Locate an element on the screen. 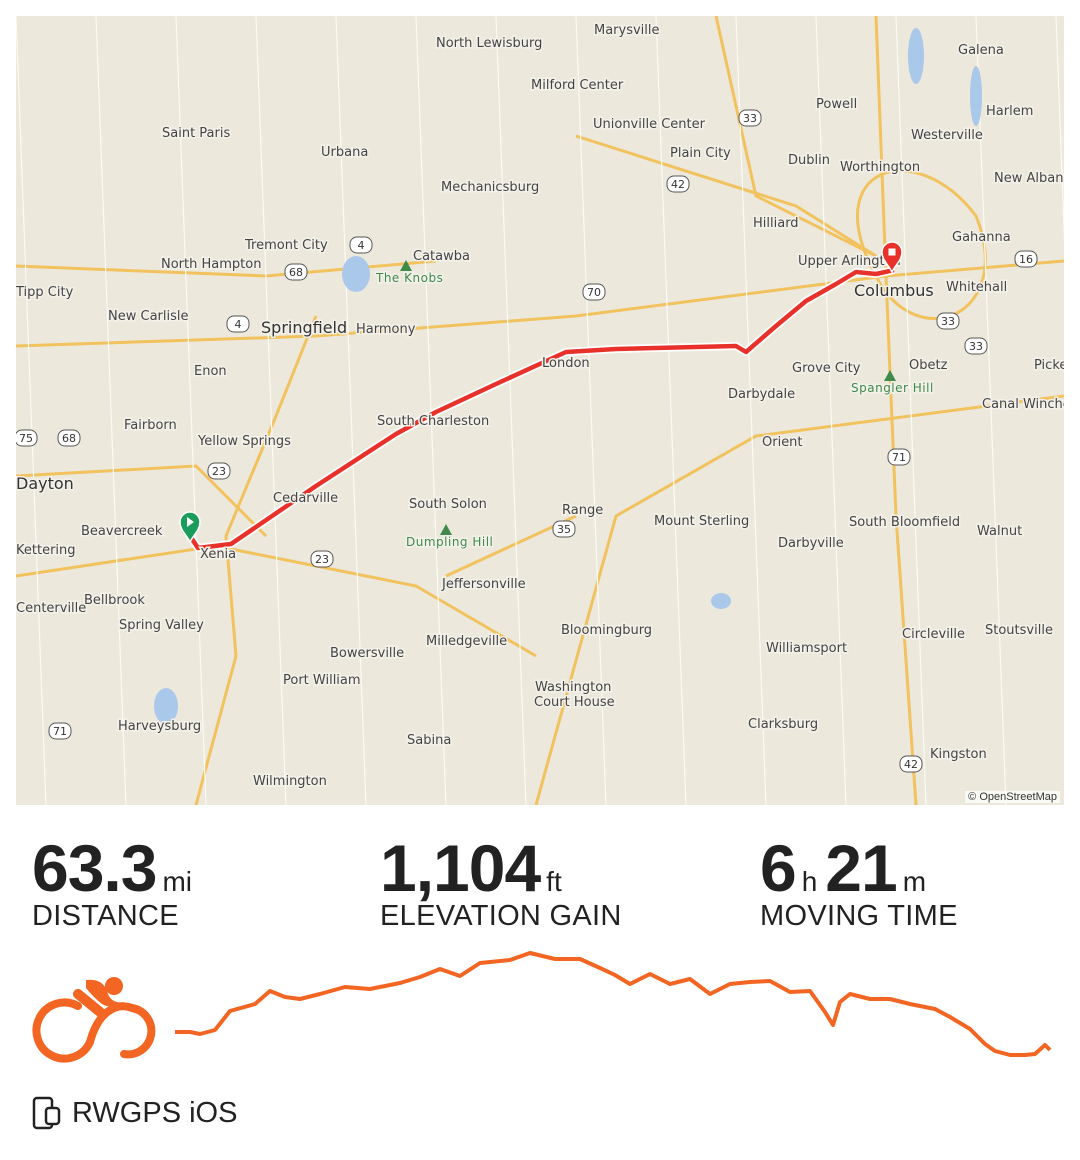  stat-elevation: 1,104 ft ELEVATION GAIN is located at coordinates (501, 881).